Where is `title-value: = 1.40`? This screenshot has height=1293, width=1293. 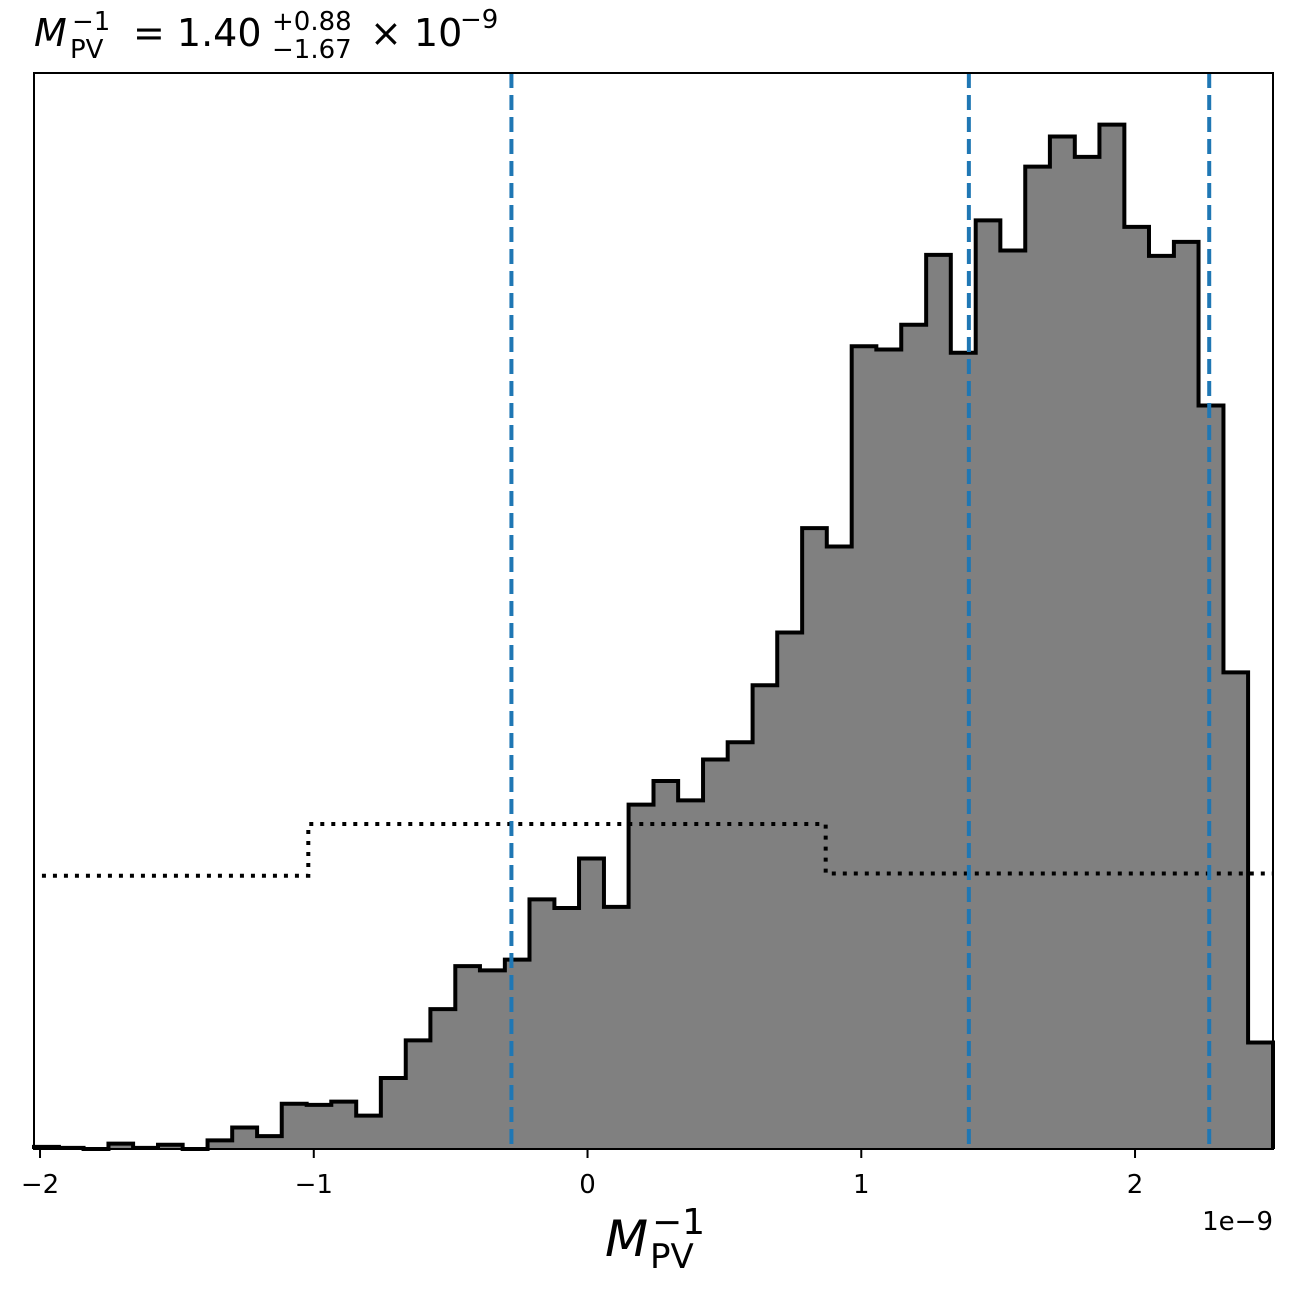
title-value: = 1.40 is located at coordinates (197, 33).